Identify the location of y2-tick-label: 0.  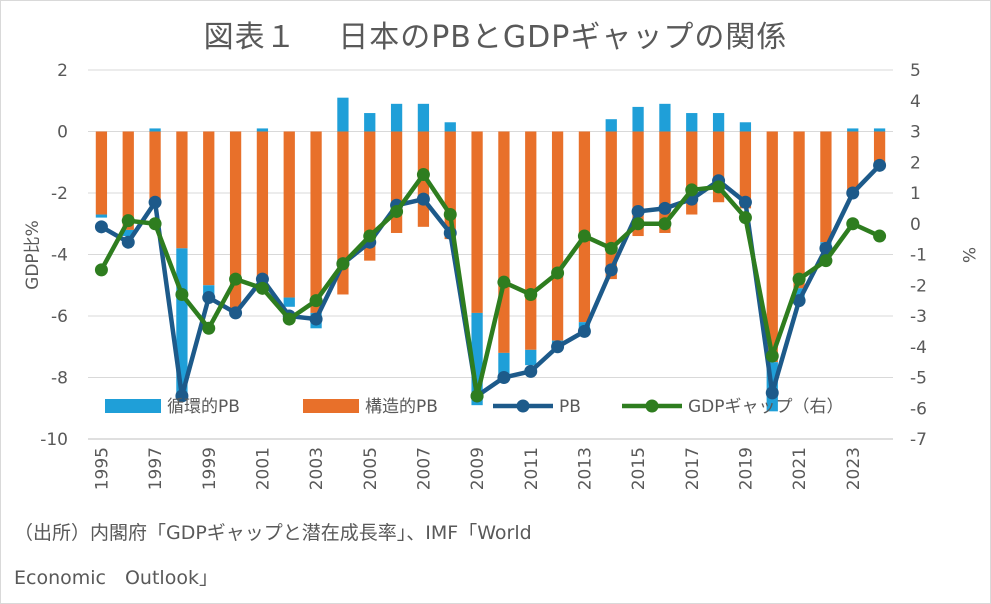
(915, 225).